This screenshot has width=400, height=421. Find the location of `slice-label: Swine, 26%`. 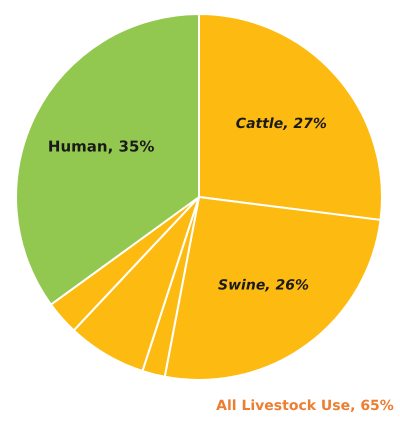

slice-label: Swine, 26% is located at coordinates (264, 286).